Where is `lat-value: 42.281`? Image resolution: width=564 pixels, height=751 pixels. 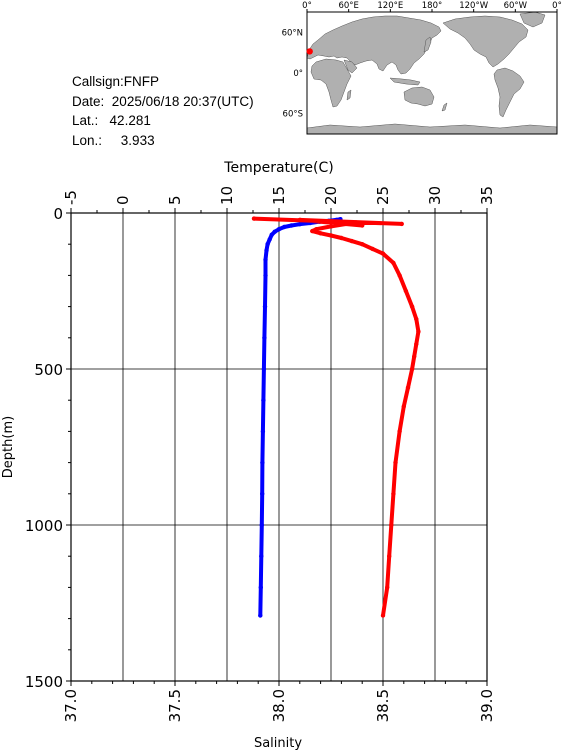 lat-value: 42.281 is located at coordinates (130, 120).